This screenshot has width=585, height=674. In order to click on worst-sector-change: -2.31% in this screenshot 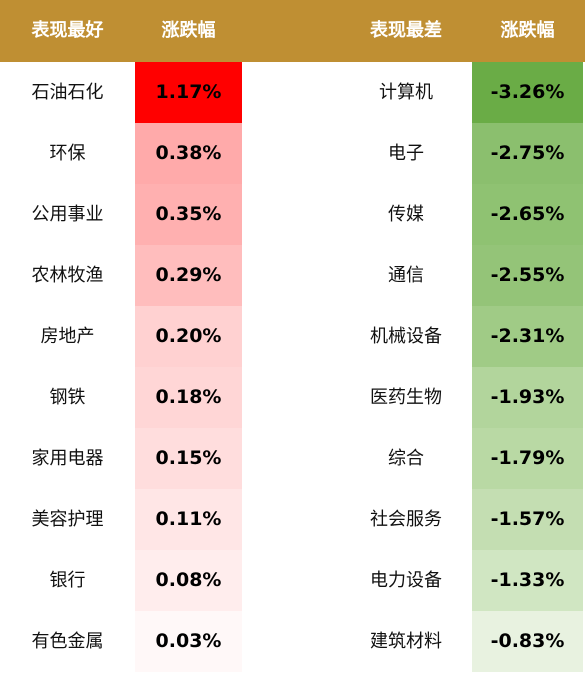, I will do `click(527, 336)`.